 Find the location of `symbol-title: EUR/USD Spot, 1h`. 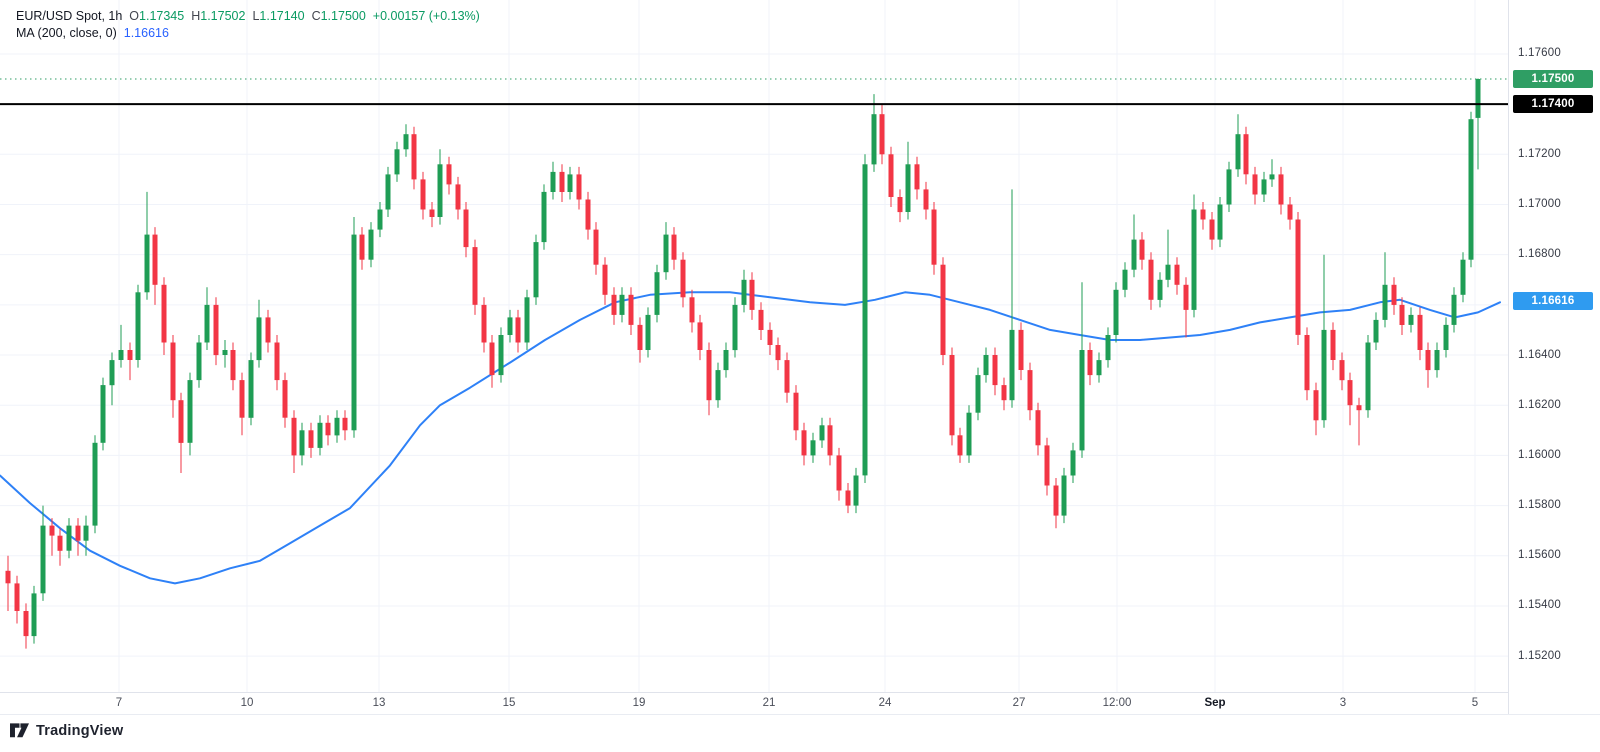

symbol-title: EUR/USD Spot, 1h is located at coordinates (69, 16).